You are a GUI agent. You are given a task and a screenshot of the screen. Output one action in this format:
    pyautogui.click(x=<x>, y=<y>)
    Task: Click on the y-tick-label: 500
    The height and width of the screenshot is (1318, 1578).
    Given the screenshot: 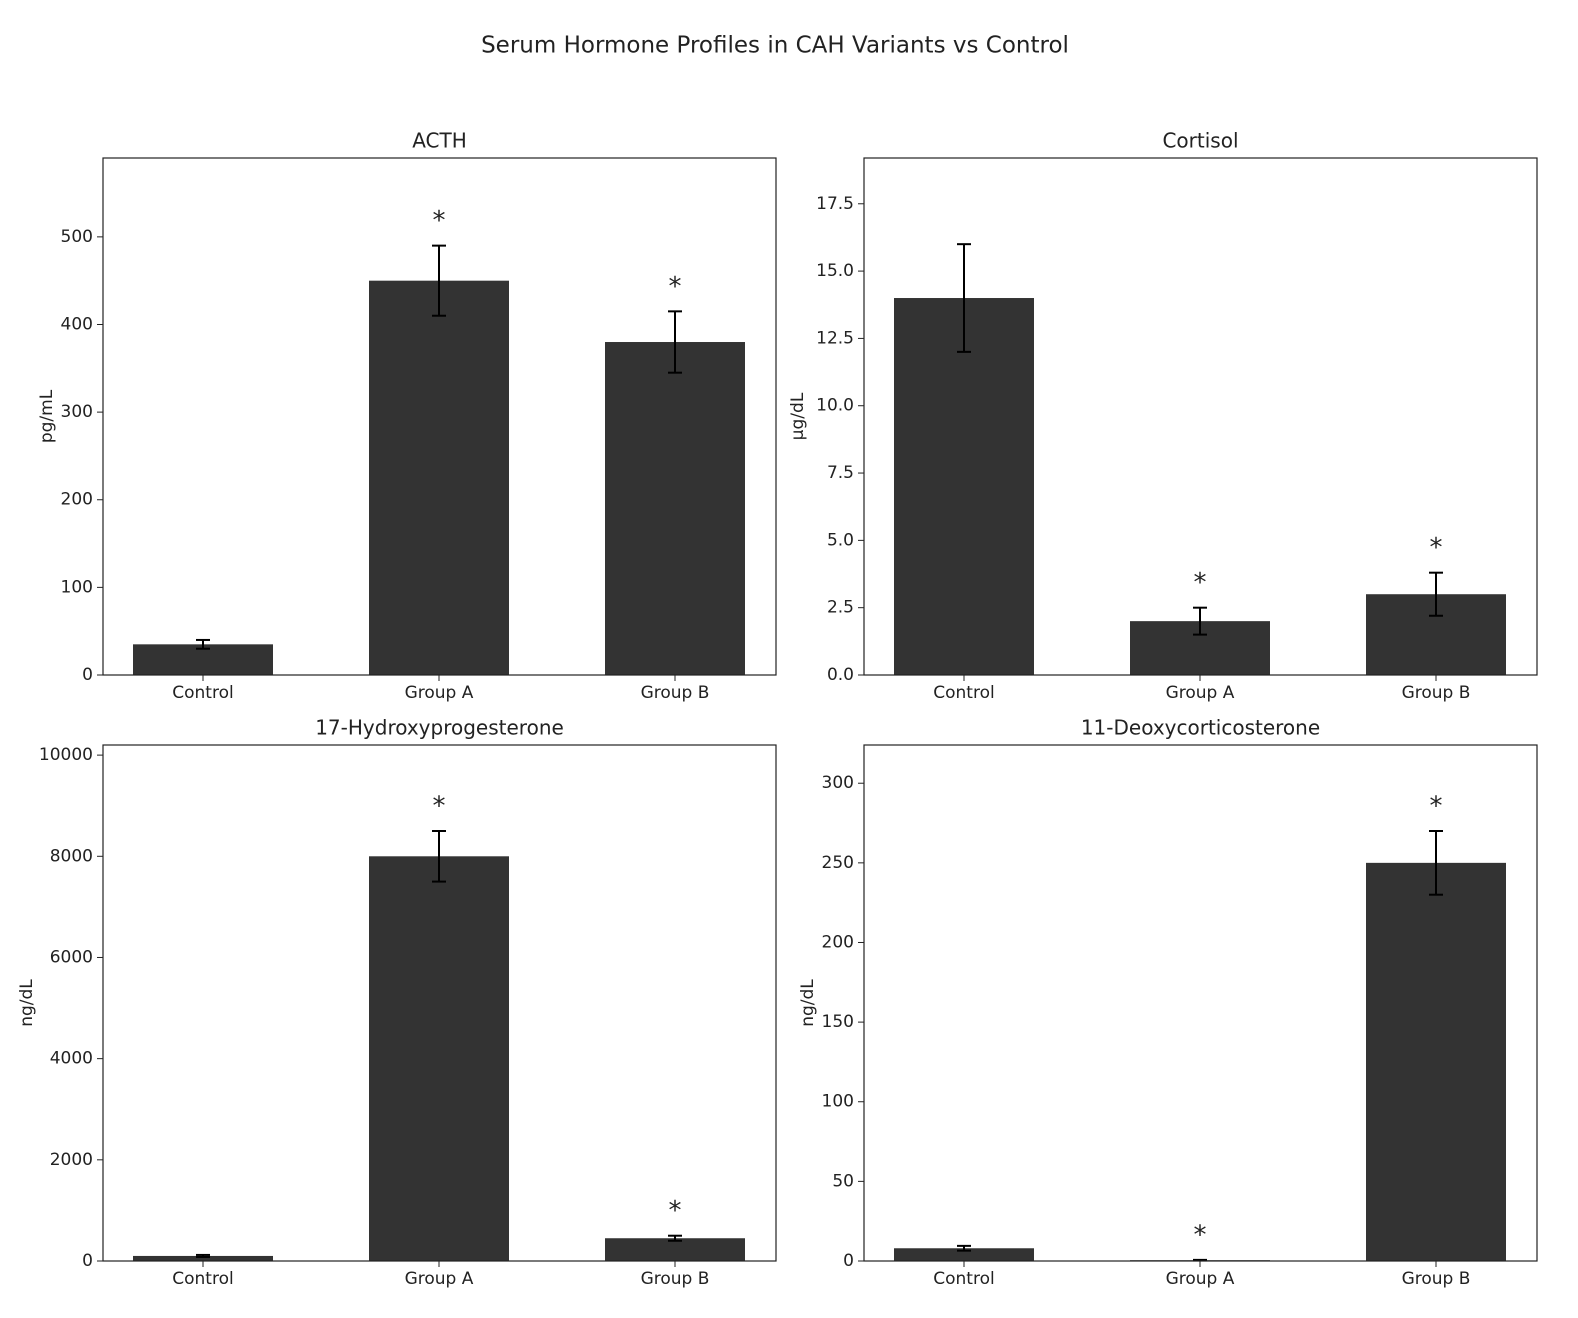 What is the action you would take?
    pyautogui.click(x=77, y=237)
    